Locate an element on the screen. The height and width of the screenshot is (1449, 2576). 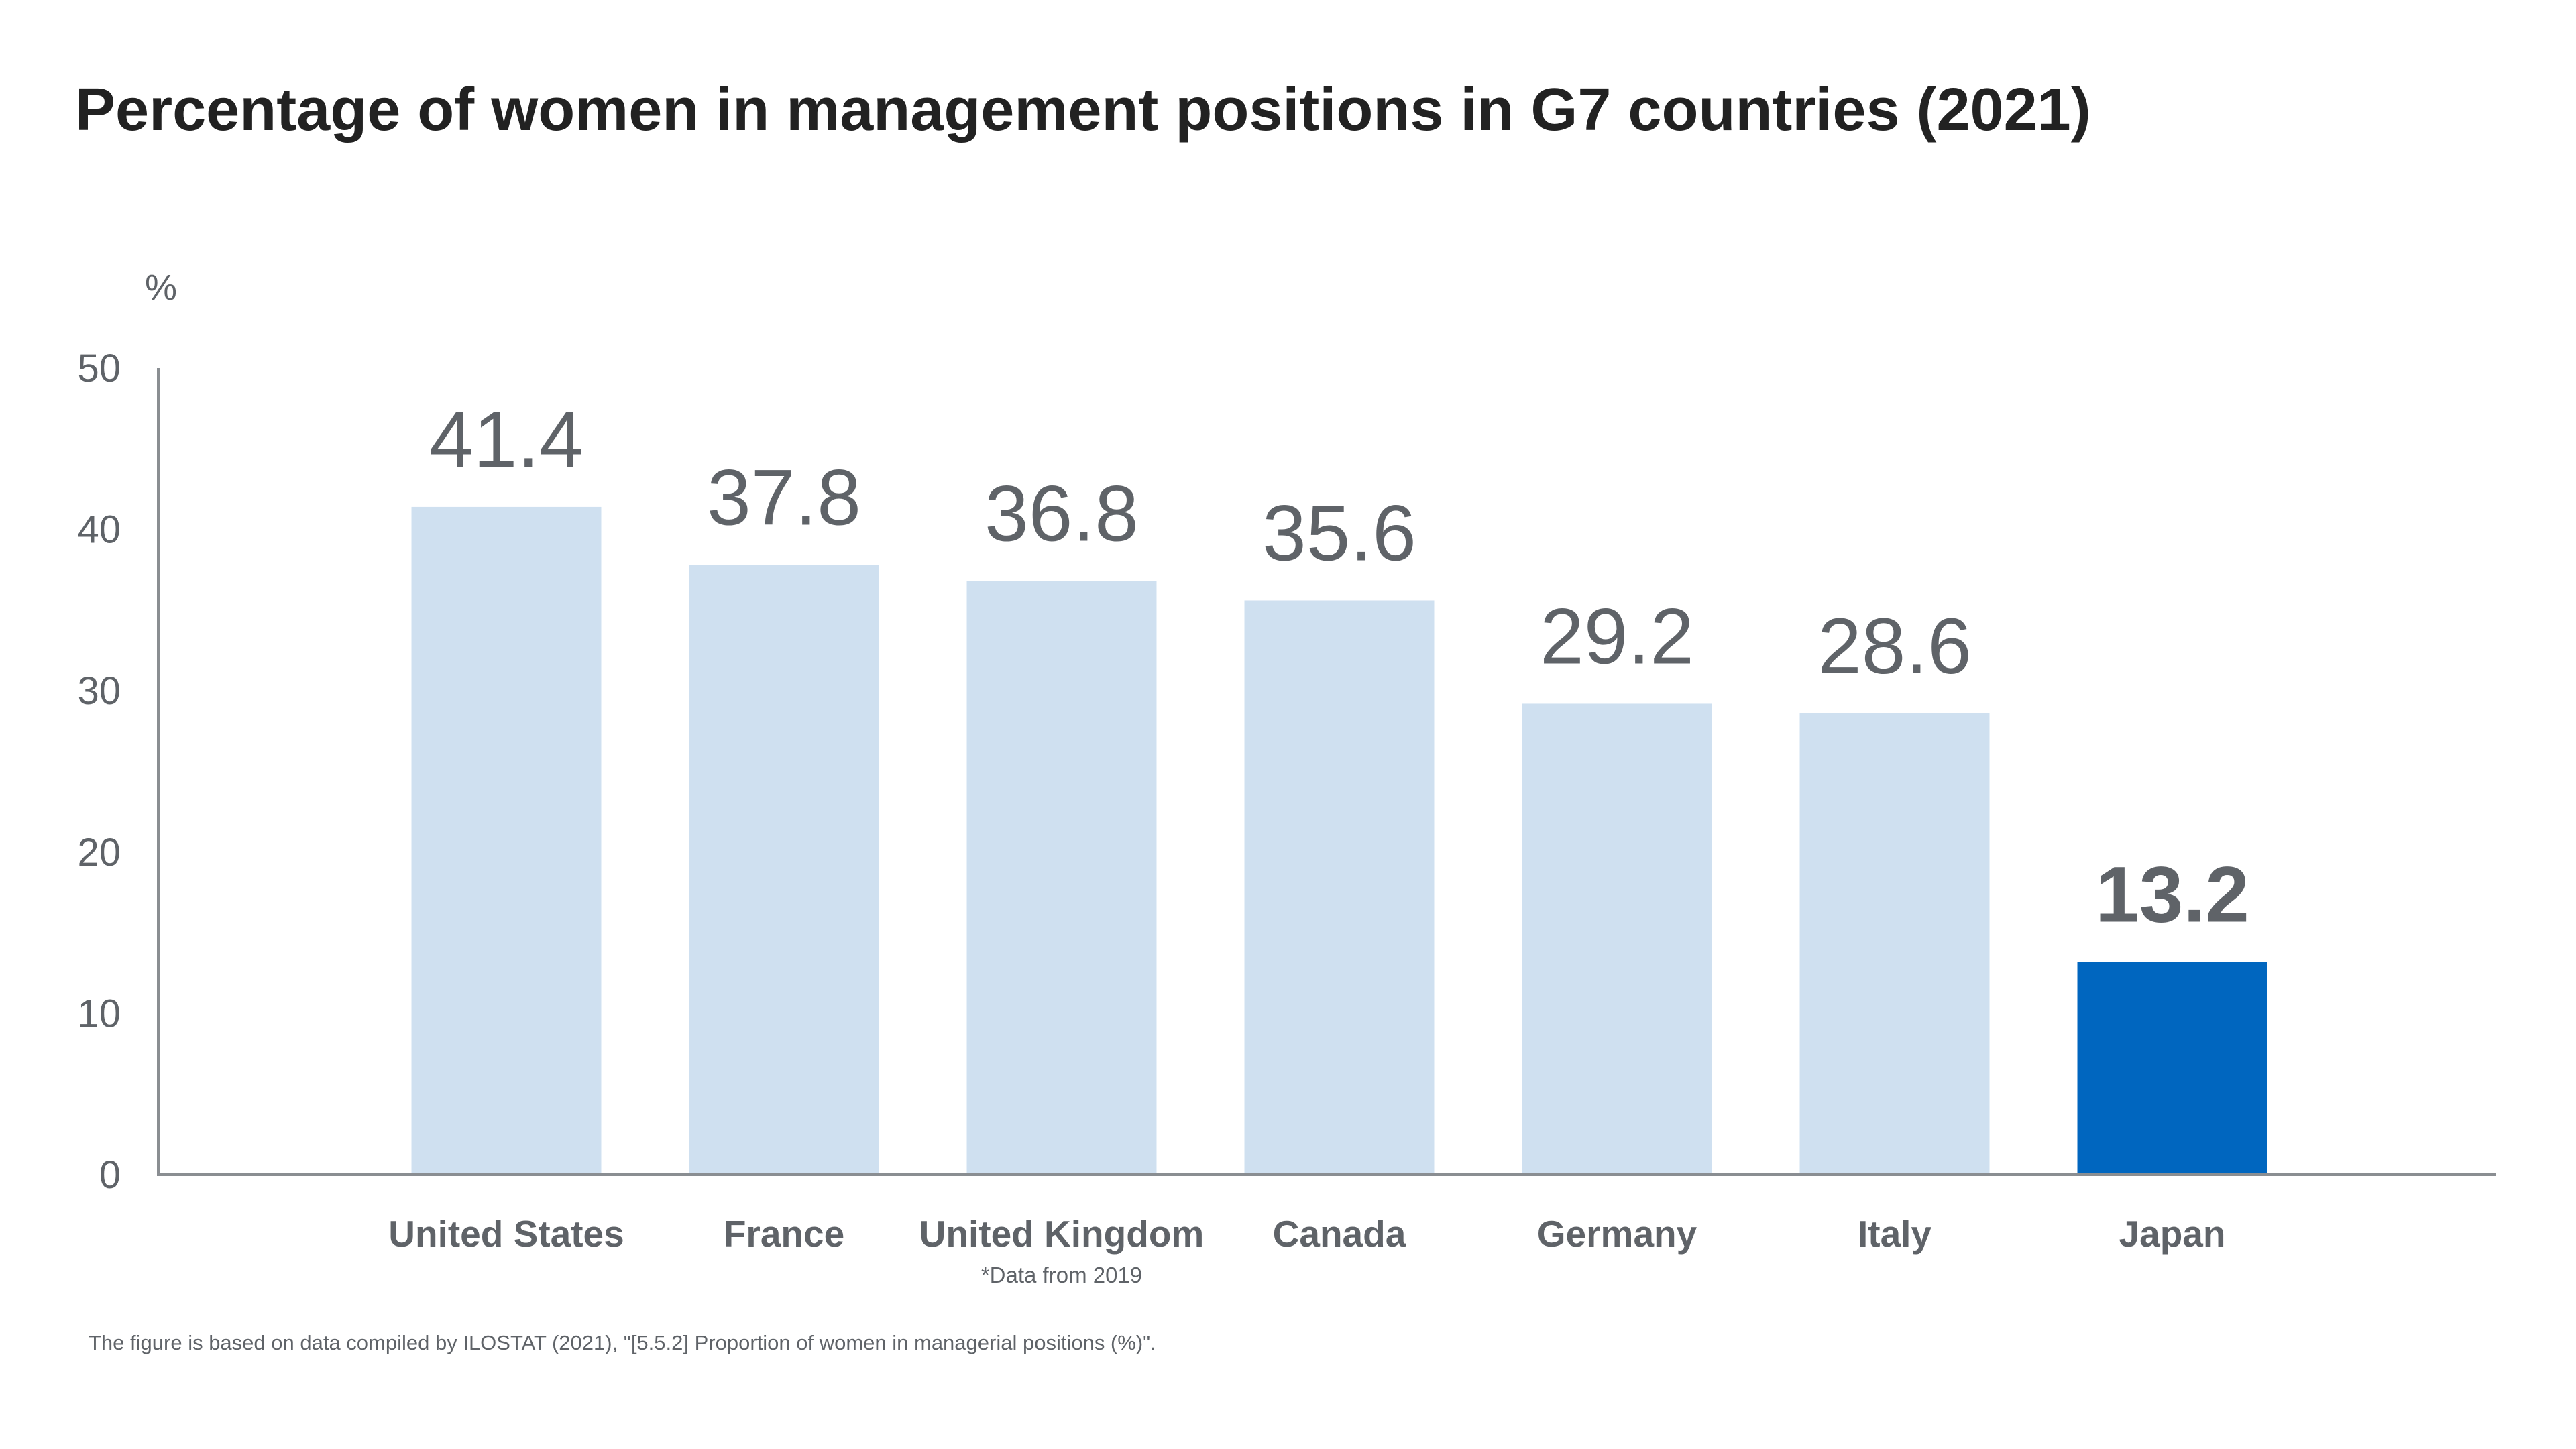
value-label: 28.6 is located at coordinates (1894, 647).